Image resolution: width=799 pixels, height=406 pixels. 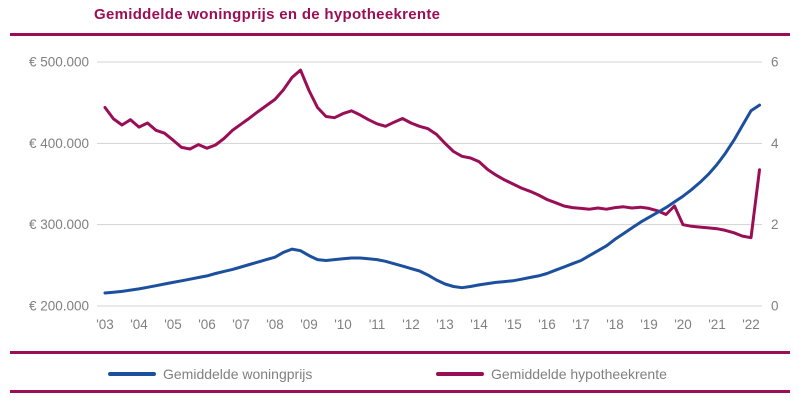 I want to click on blue-line-swatch-icon, so click(x=132, y=374).